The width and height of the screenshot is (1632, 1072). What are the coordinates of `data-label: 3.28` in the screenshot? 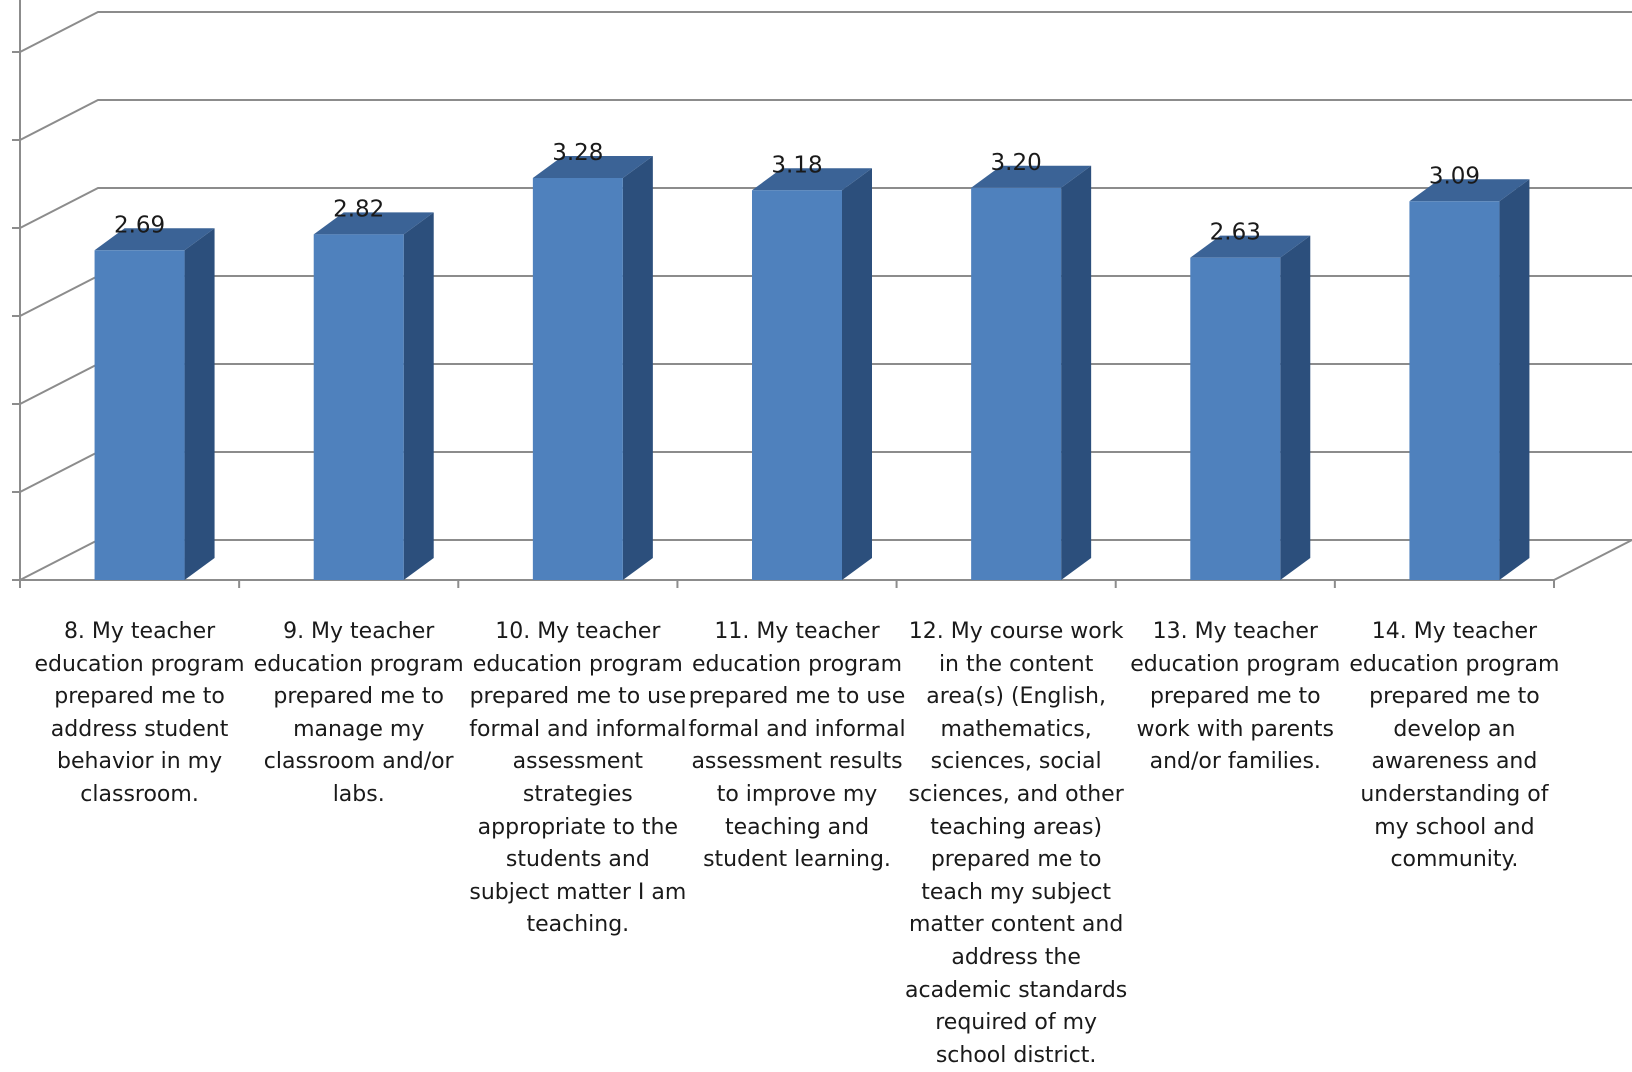 It's located at (577, 153).